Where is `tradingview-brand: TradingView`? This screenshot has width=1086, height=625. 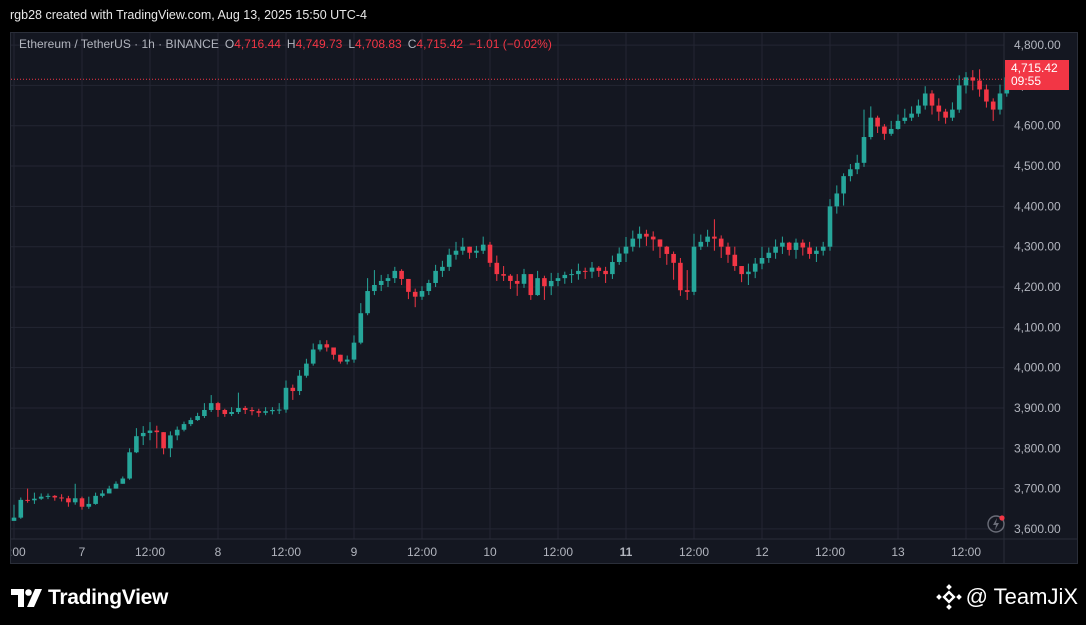
tradingview-brand: TradingView is located at coordinates (89, 598).